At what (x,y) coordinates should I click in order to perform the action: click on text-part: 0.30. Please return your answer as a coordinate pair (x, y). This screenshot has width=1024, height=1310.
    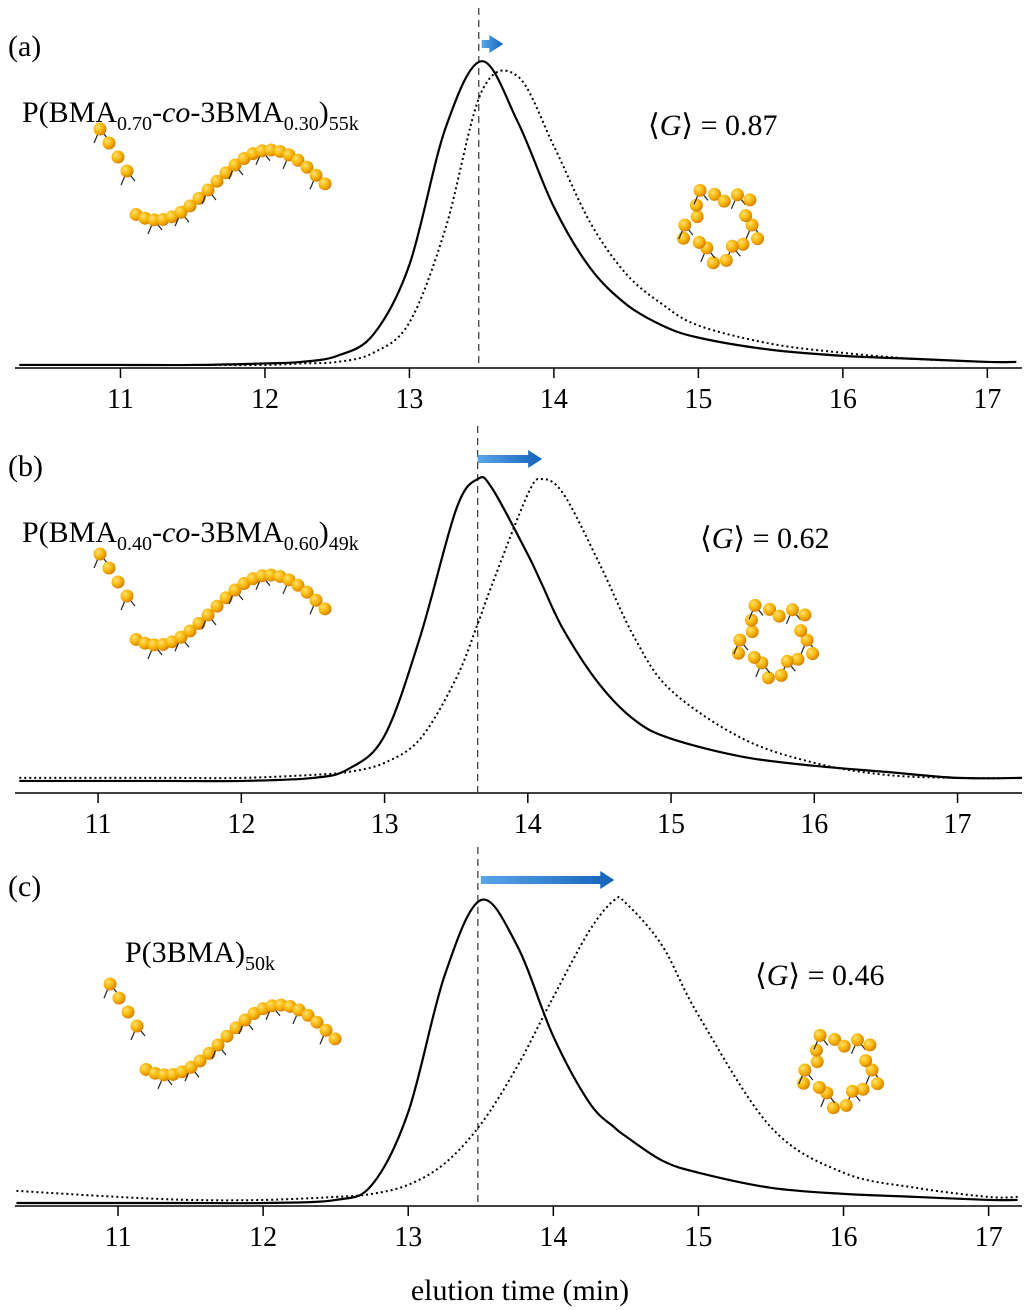
    Looking at the image, I should click on (301, 124).